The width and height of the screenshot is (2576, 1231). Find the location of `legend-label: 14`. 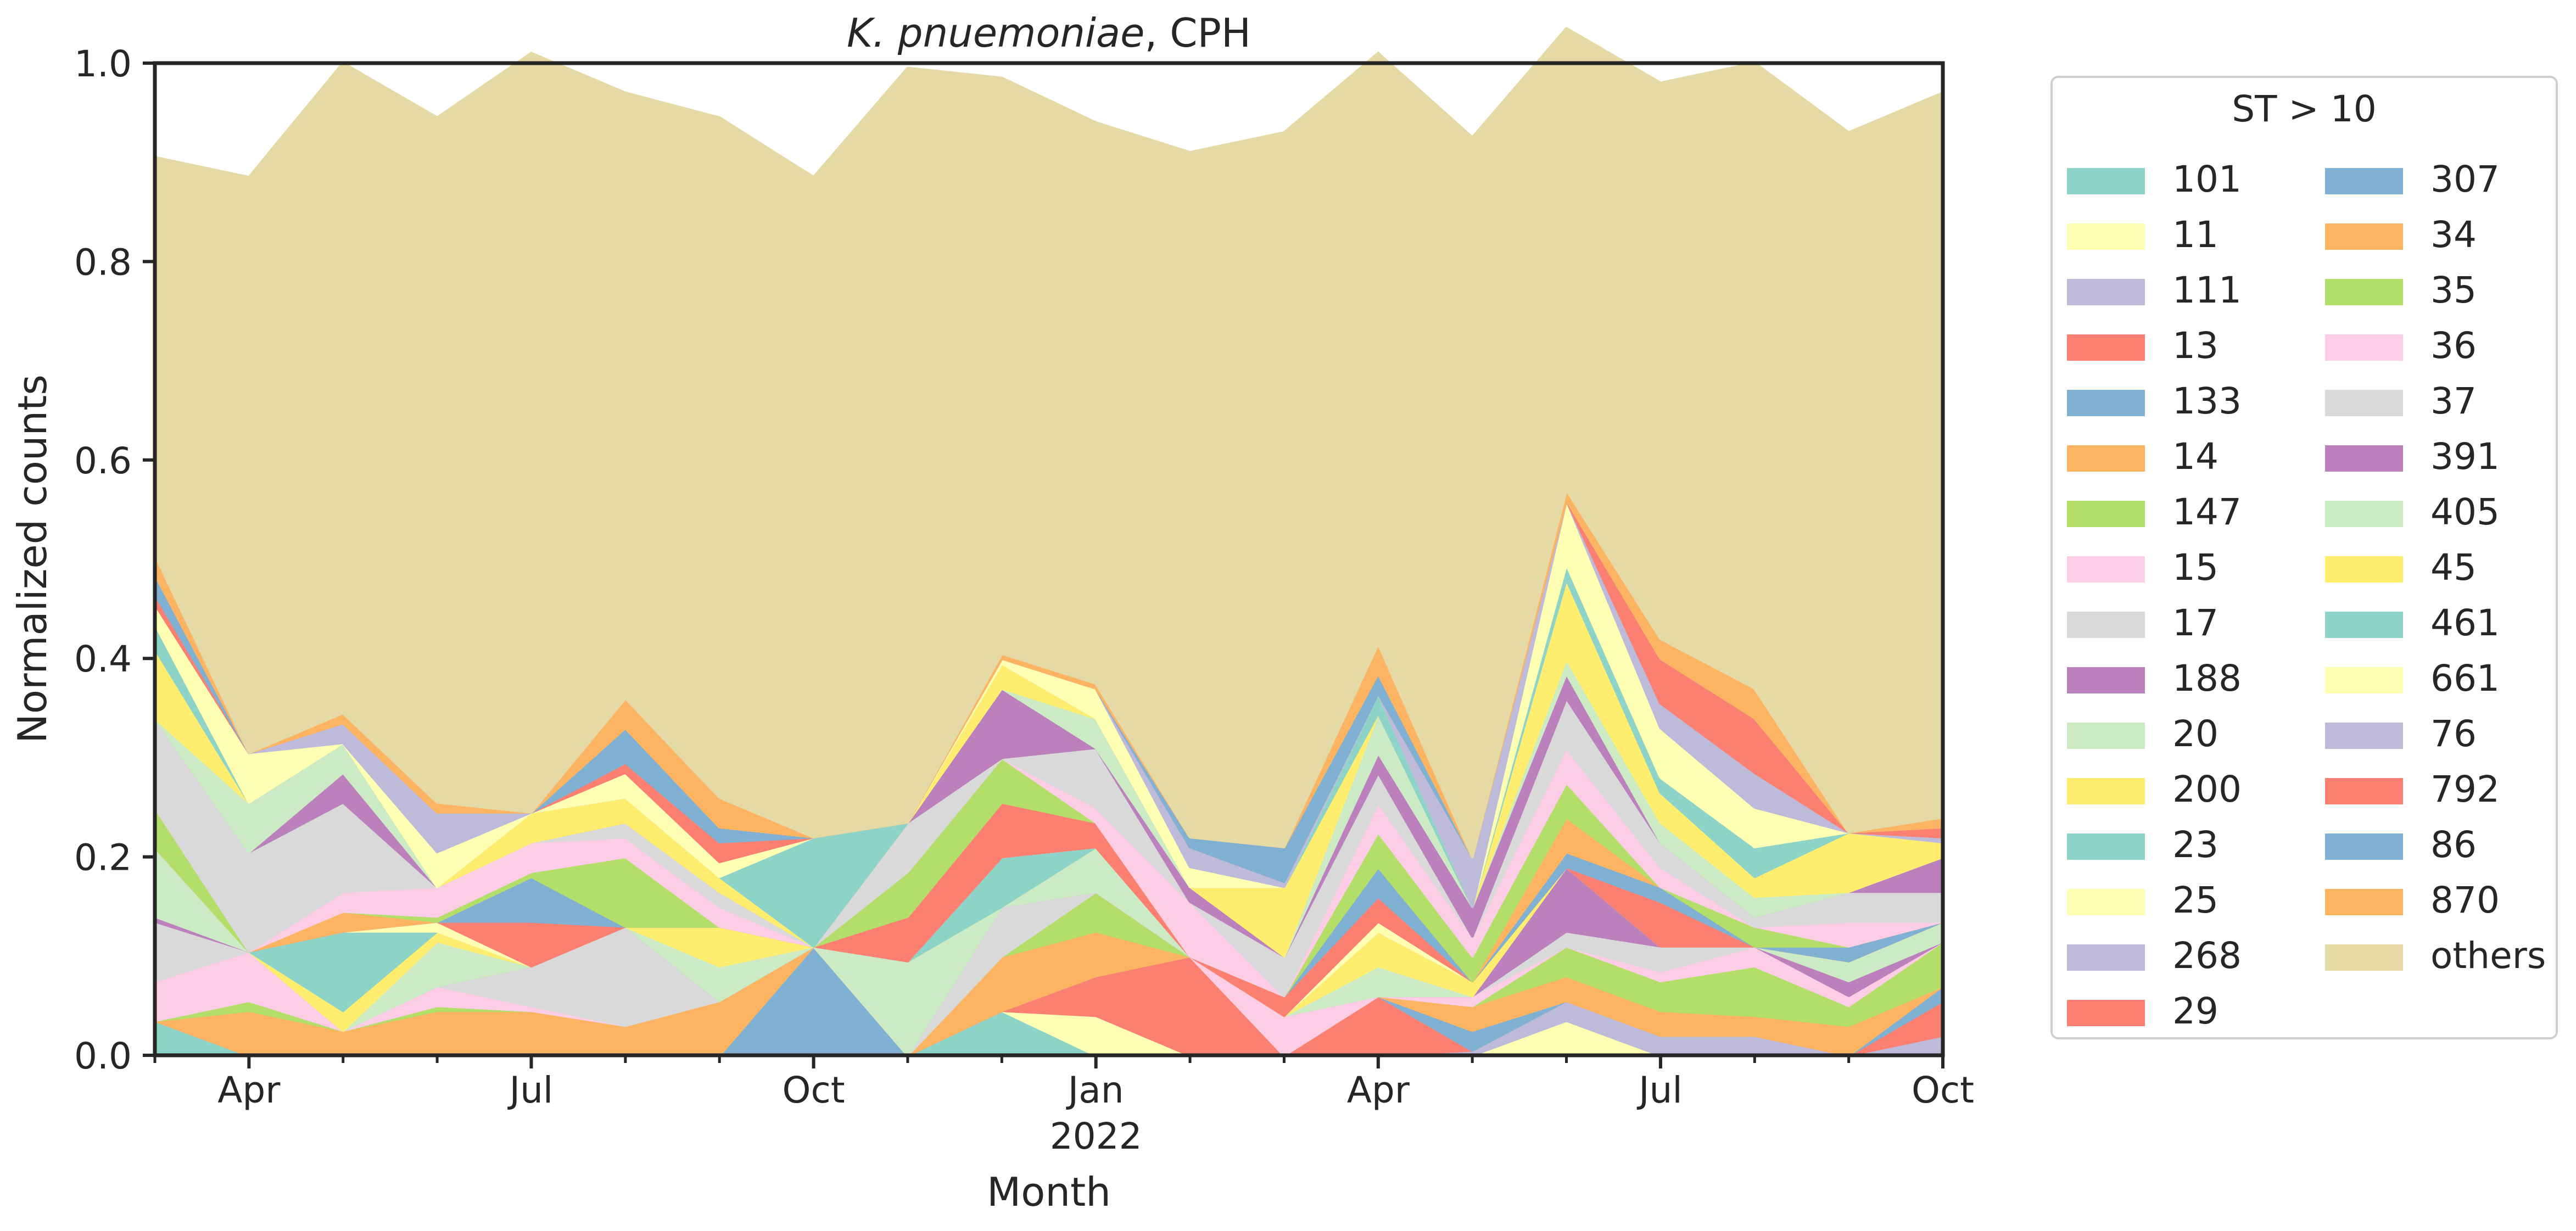

legend-label: 14 is located at coordinates (2196, 456).